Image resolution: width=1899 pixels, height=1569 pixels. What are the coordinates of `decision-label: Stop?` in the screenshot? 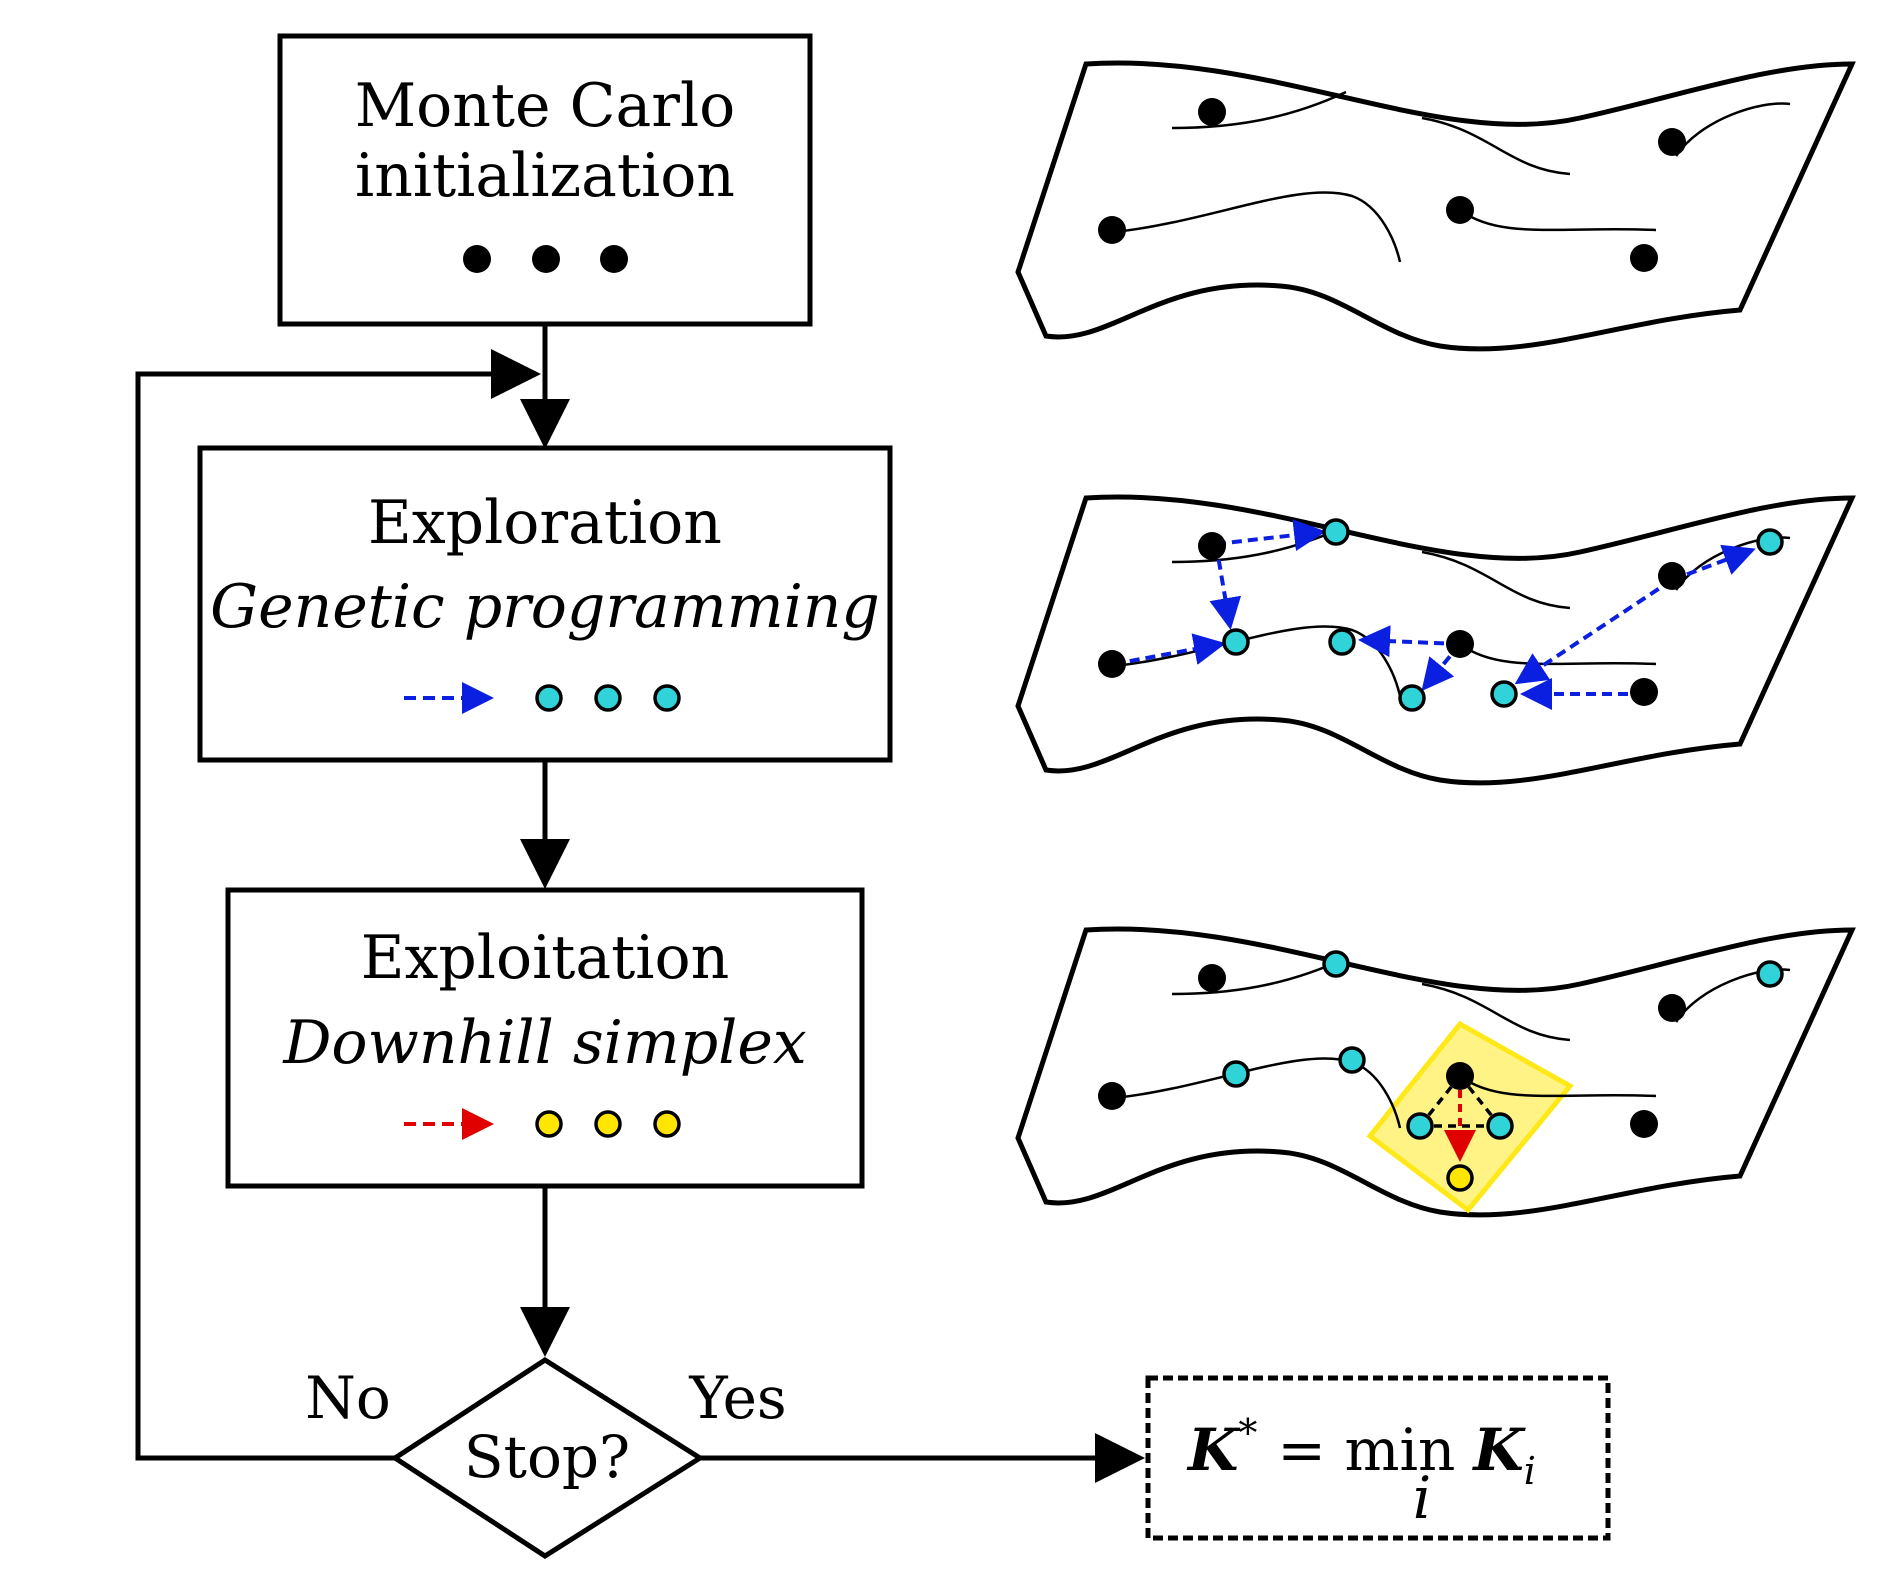 It's located at (547, 1457).